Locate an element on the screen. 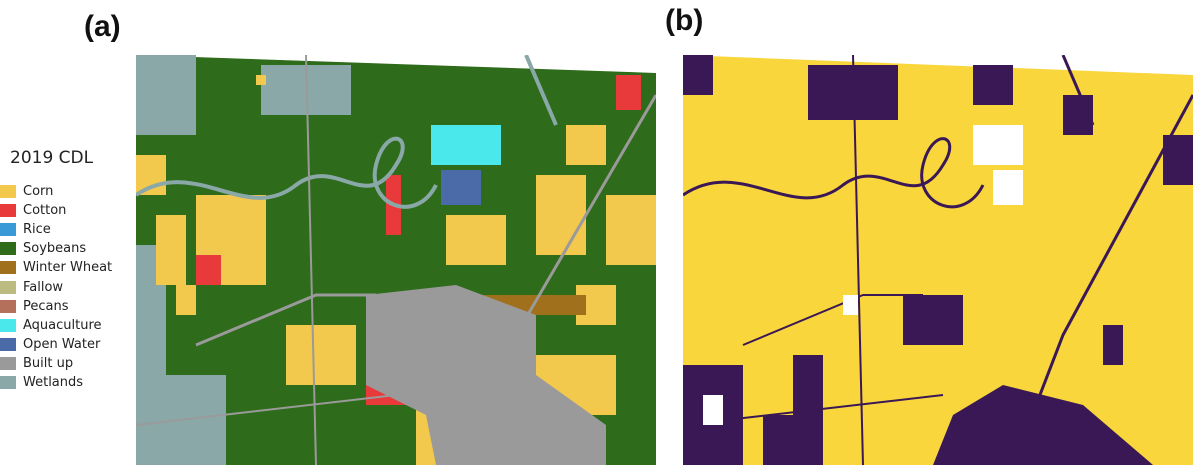 This screenshot has height=465, width=1193. legend-label: Corn is located at coordinates (38, 192).